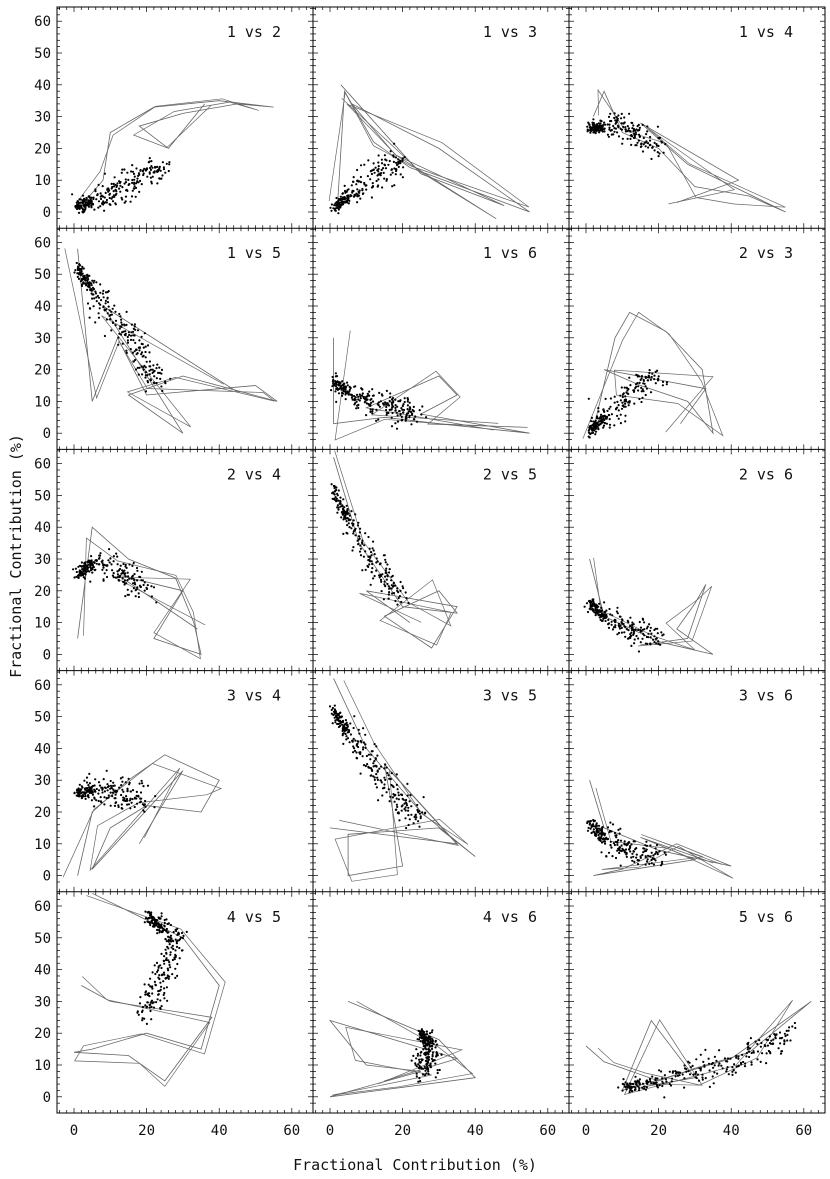  What do you see at coordinates (42, 939) in the screenshot?
I see `y-tick-label: 50` at bounding box center [42, 939].